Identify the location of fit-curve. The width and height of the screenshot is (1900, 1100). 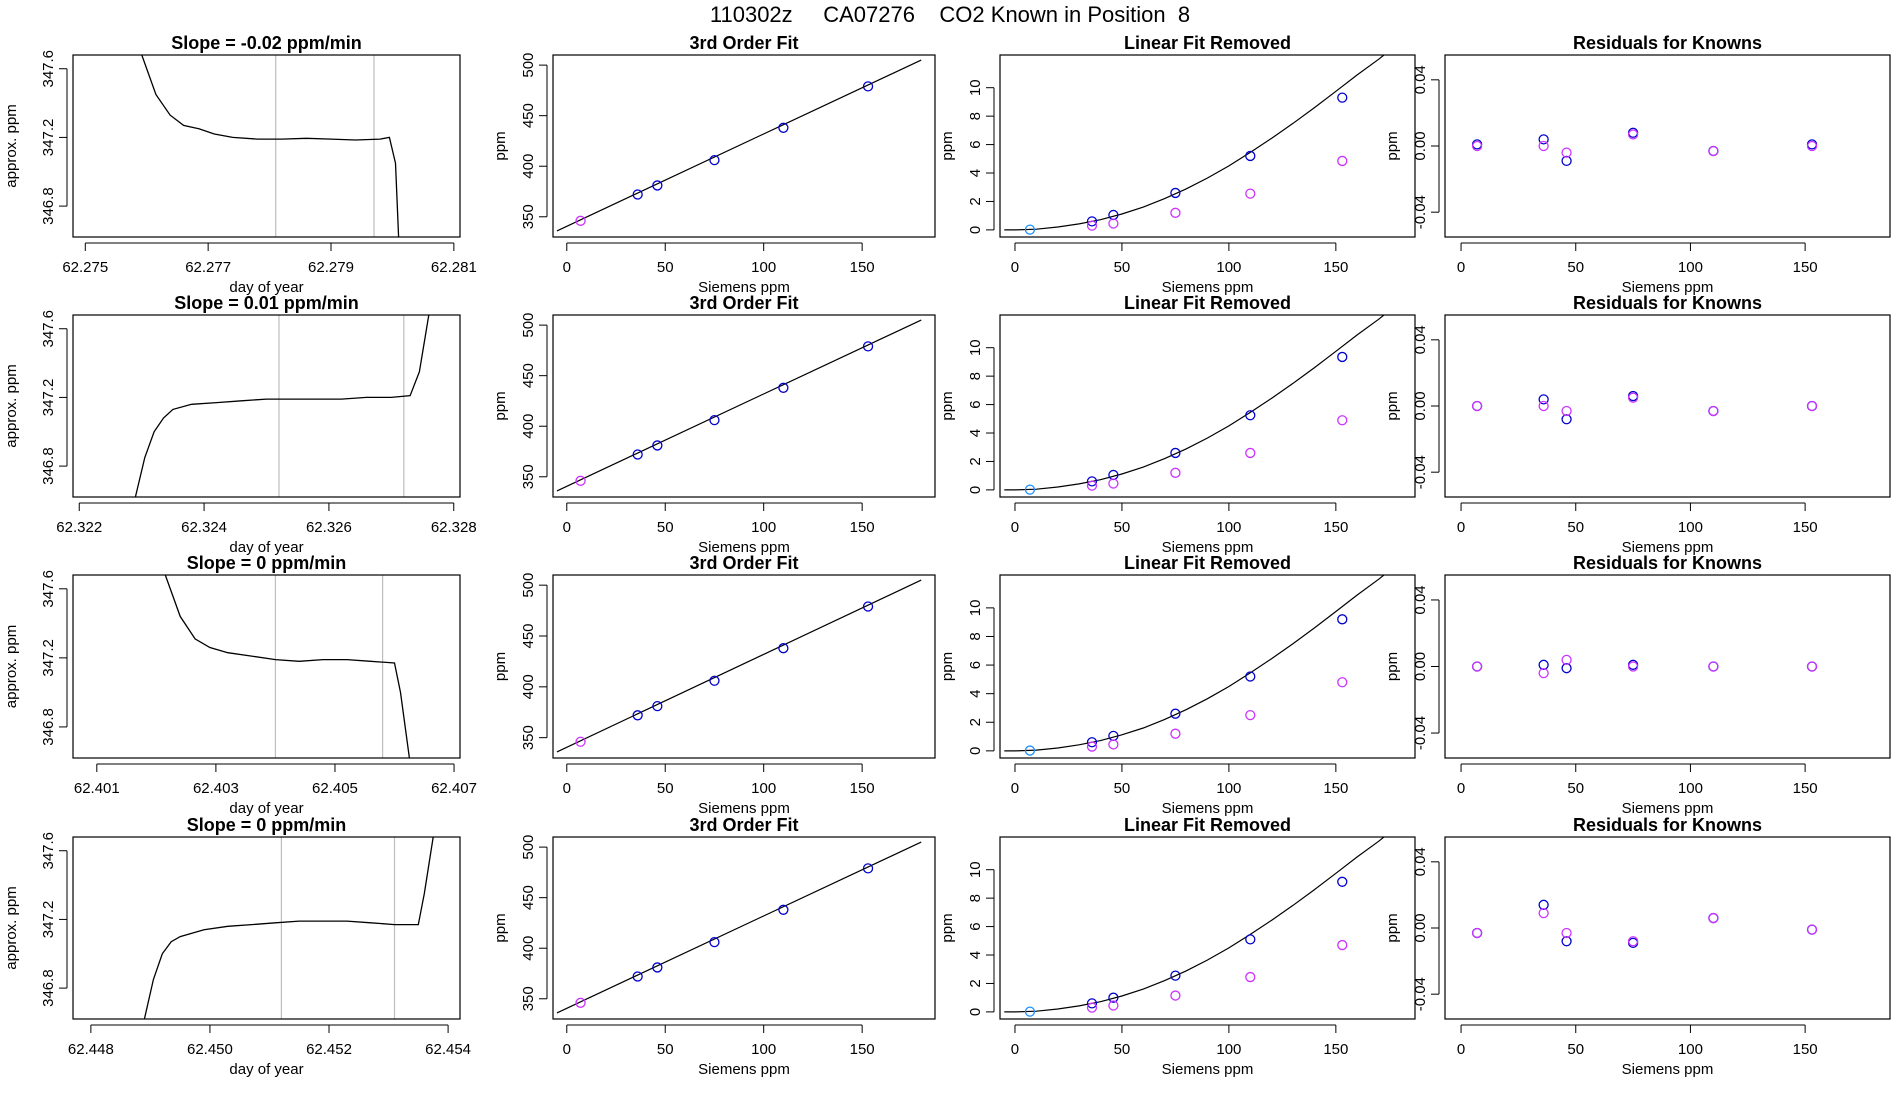
(1194, 663).